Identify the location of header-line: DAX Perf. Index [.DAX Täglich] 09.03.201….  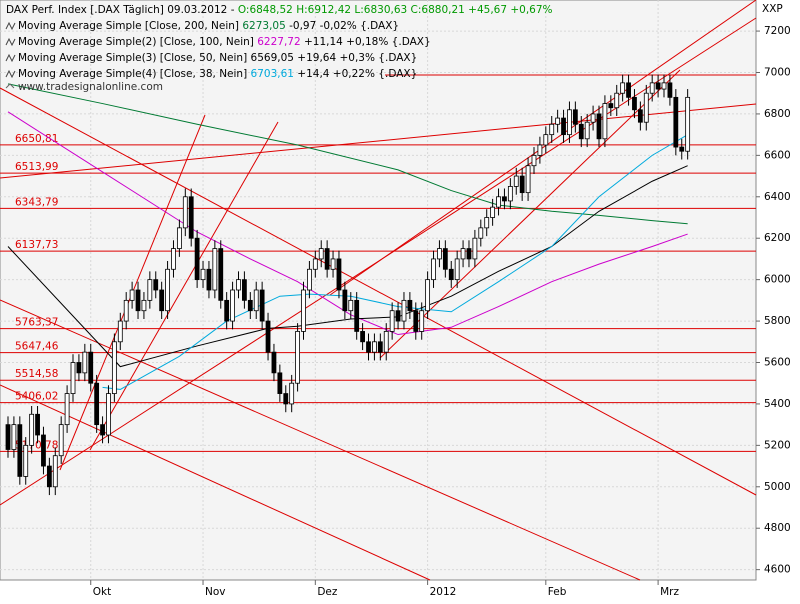
(279, 10).